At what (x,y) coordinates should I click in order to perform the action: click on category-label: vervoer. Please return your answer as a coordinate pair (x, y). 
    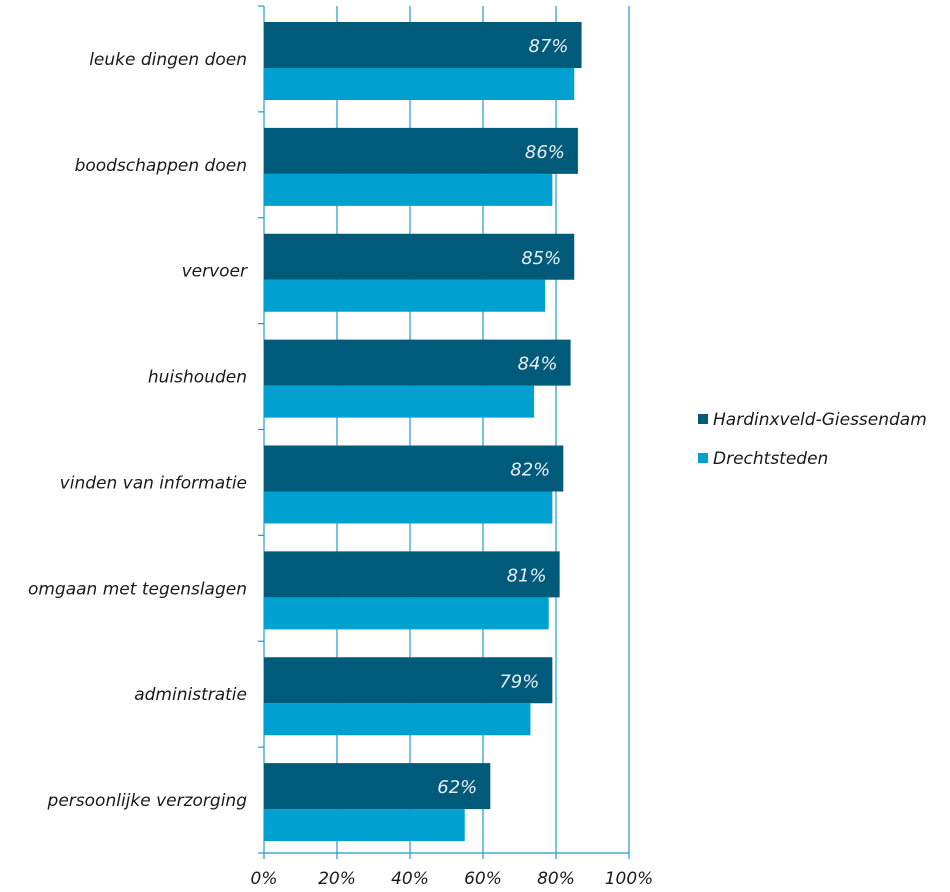
    Looking at the image, I should click on (215, 272).